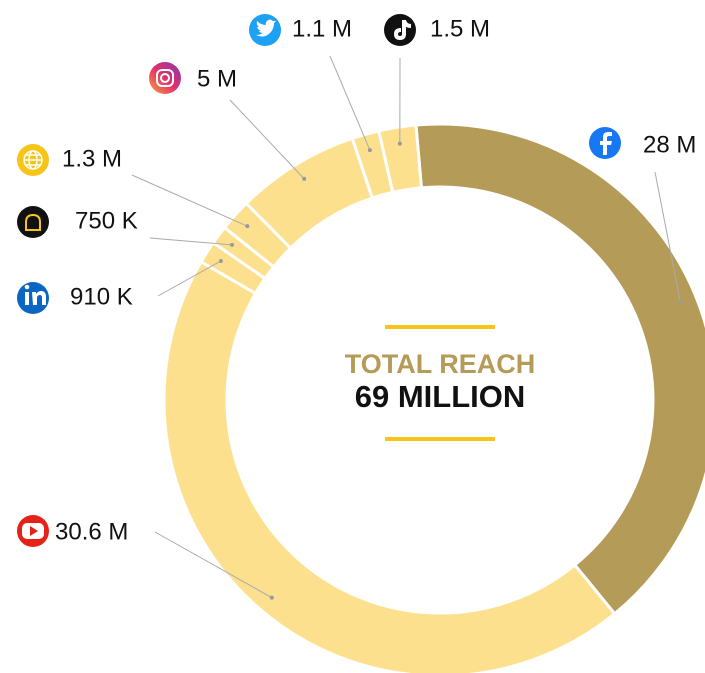  What do you see at coordinates (92, 158) in the screenshot?
I see `value-label: 1.3 M` at bounding box center [92, 158].